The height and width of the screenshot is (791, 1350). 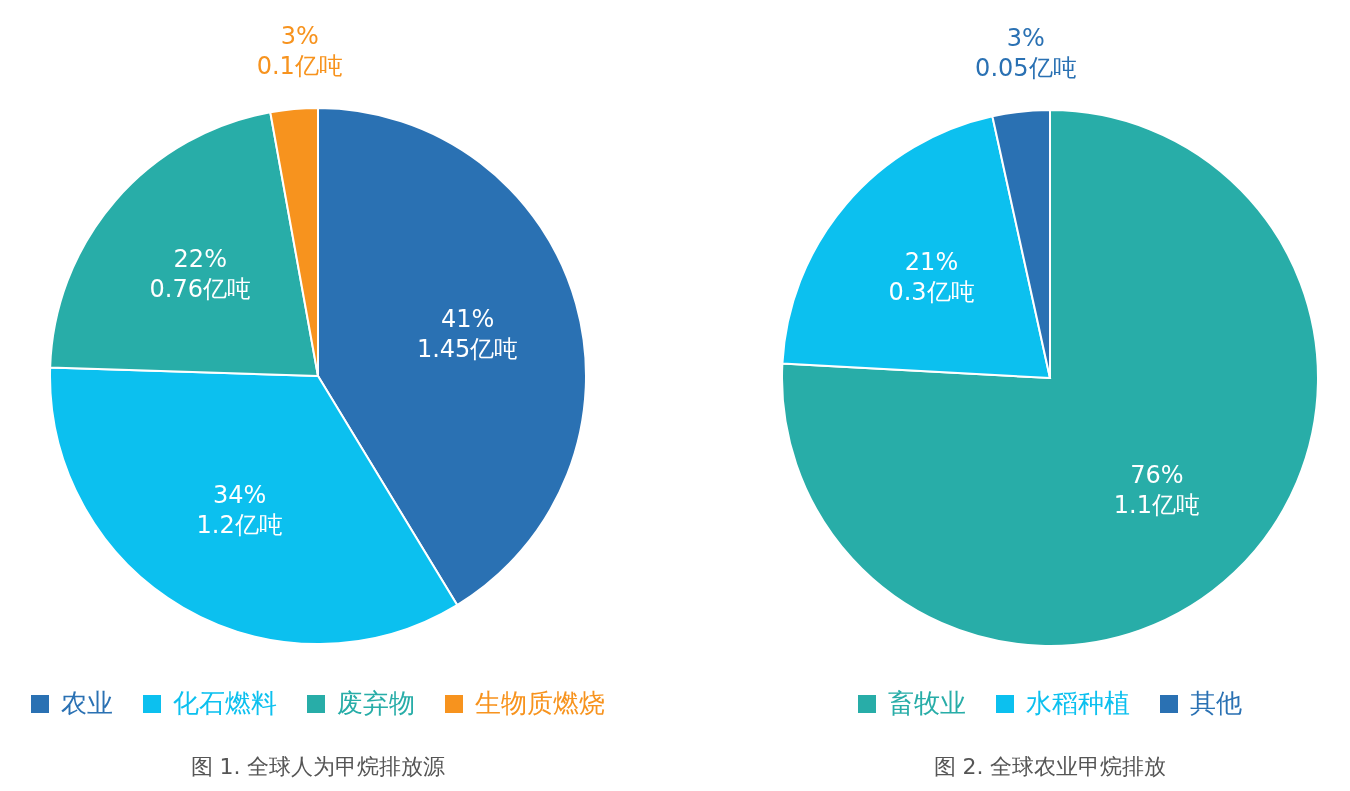 I want to click on legend-label: 水稻种植, so click(x=1078, y=702).